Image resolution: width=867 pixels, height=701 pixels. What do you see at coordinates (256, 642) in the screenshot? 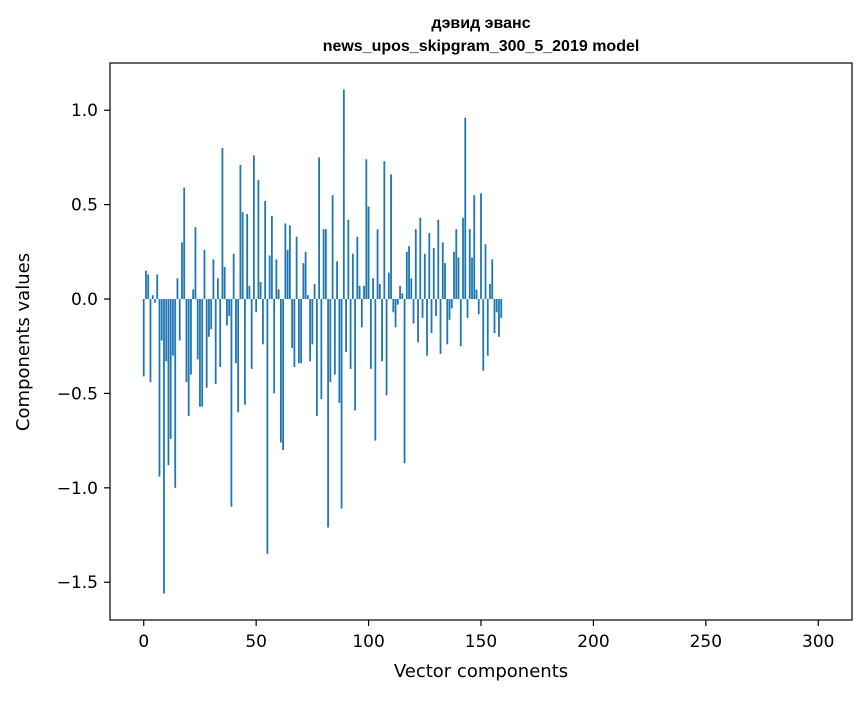
I see `x-tick-label: 50` at bounding box center [256, 642].